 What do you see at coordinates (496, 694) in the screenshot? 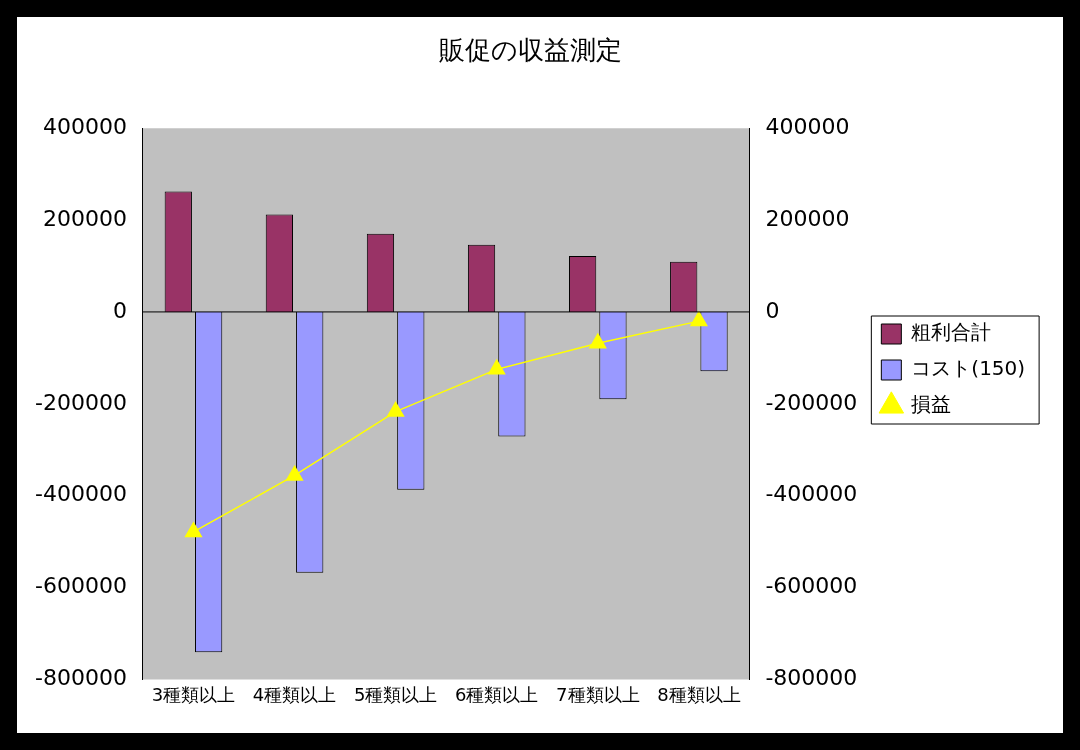
I see `x-tick-label: 6種類以上` at bounding box center [496, 694].